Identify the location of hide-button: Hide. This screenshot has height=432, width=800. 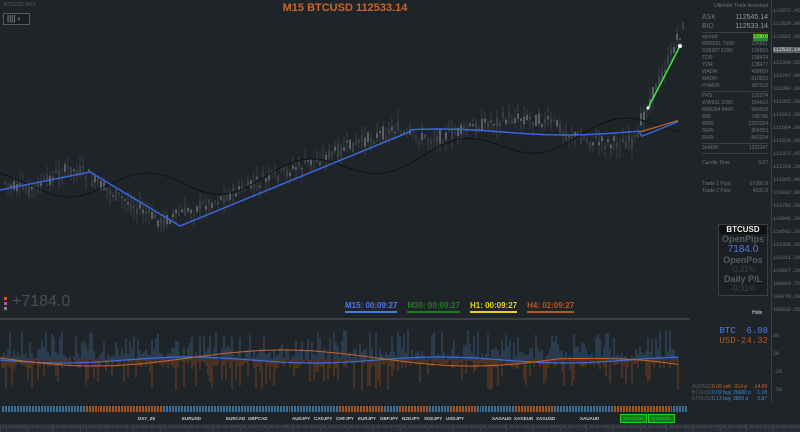
(757, 313).